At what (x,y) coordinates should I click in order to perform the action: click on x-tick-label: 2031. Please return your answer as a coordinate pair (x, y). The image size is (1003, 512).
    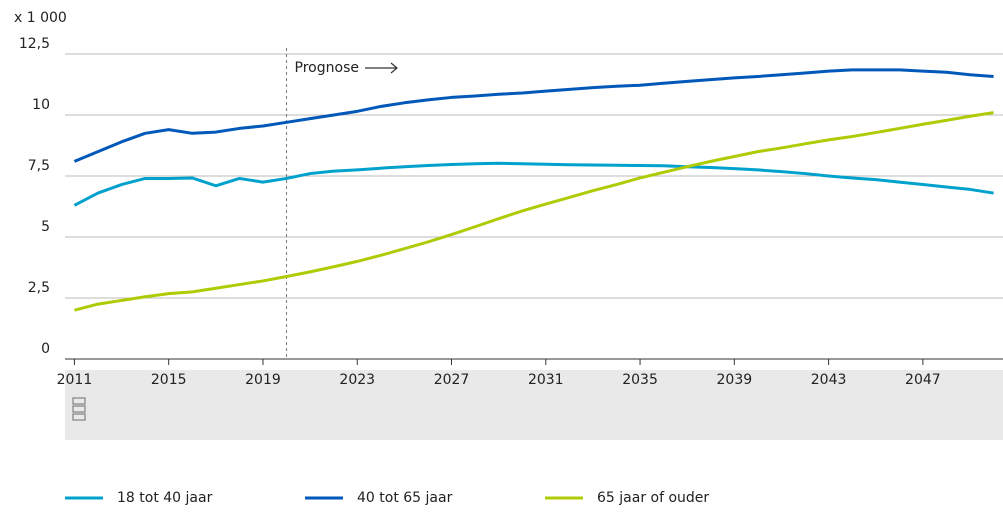
    Looking at the image, I should click on (546, 380).